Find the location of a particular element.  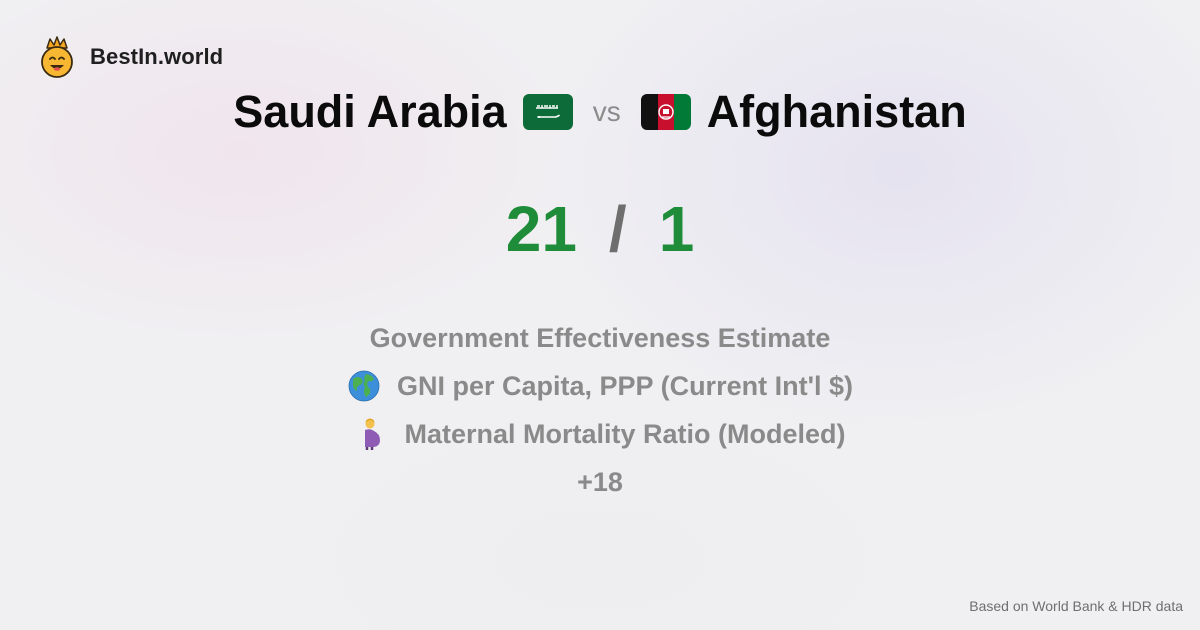

metric-label: Maternal Mortality Ratio (Modeled) is located at coordinates (625, 433).